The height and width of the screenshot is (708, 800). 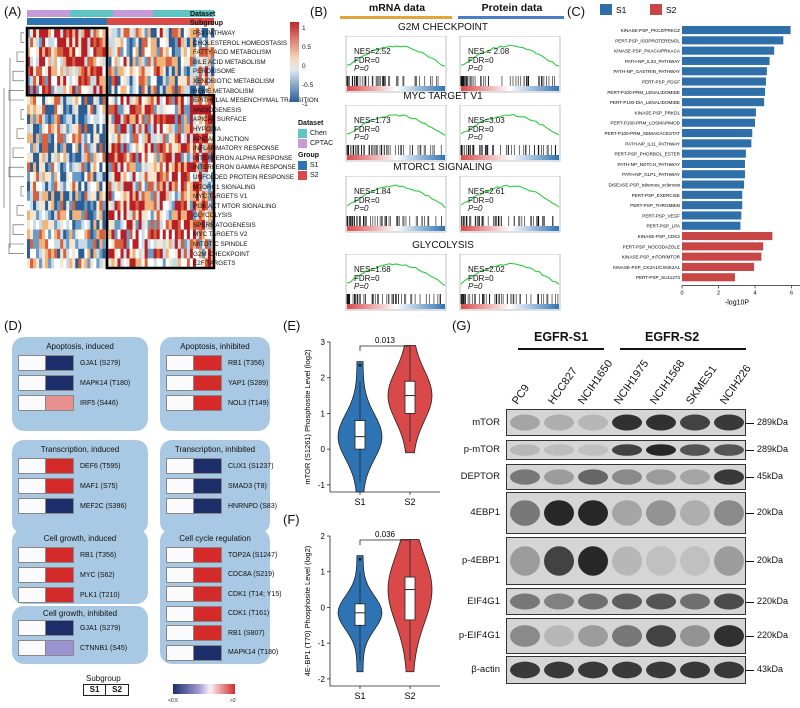 What do you see at coordinates (606, 9) in the screenshot?
I see `legend-s1-swatch` at bounding box center [606, 9].